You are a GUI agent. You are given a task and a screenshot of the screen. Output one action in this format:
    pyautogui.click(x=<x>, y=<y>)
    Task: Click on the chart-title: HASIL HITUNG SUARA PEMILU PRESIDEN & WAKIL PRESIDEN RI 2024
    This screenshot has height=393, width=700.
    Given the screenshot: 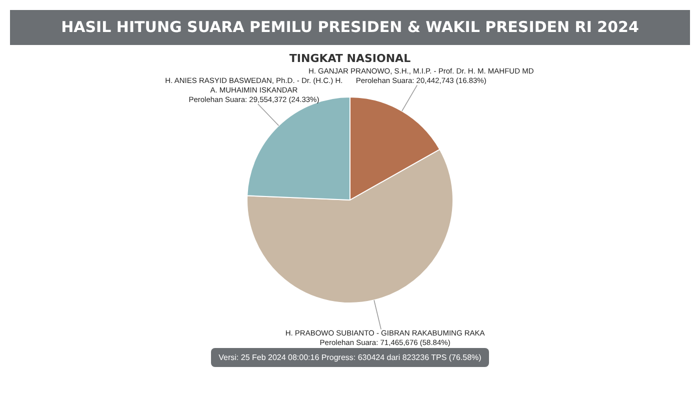 What is the action you would take?
    pyautogui.click(x=350, y=27)
    